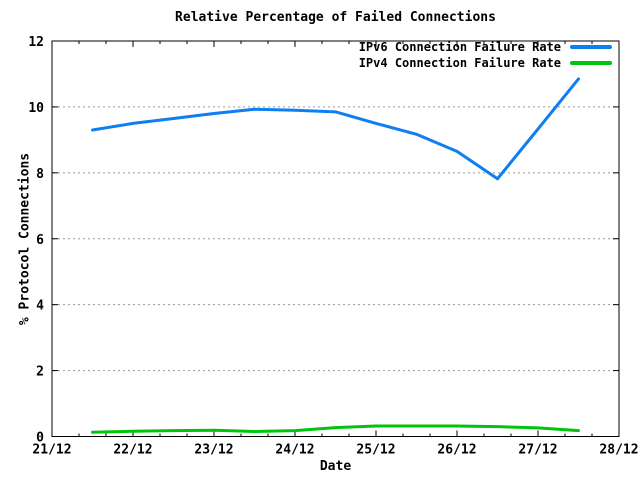  I want to click on legend-line-sample-ipv4, so click(591, 62).